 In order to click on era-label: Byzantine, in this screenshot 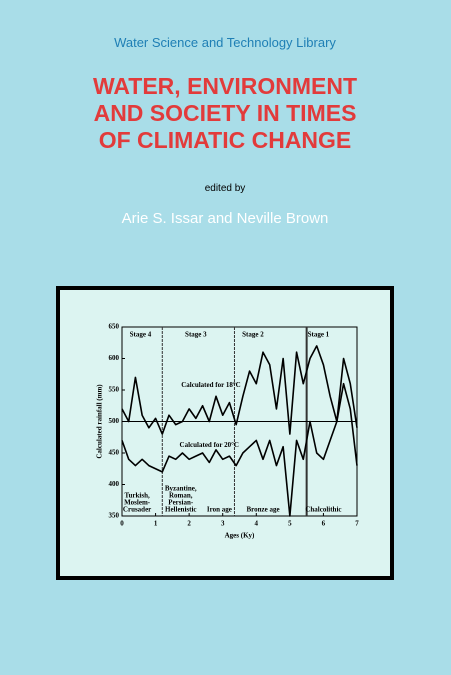, I will do `click(181, 489)`.